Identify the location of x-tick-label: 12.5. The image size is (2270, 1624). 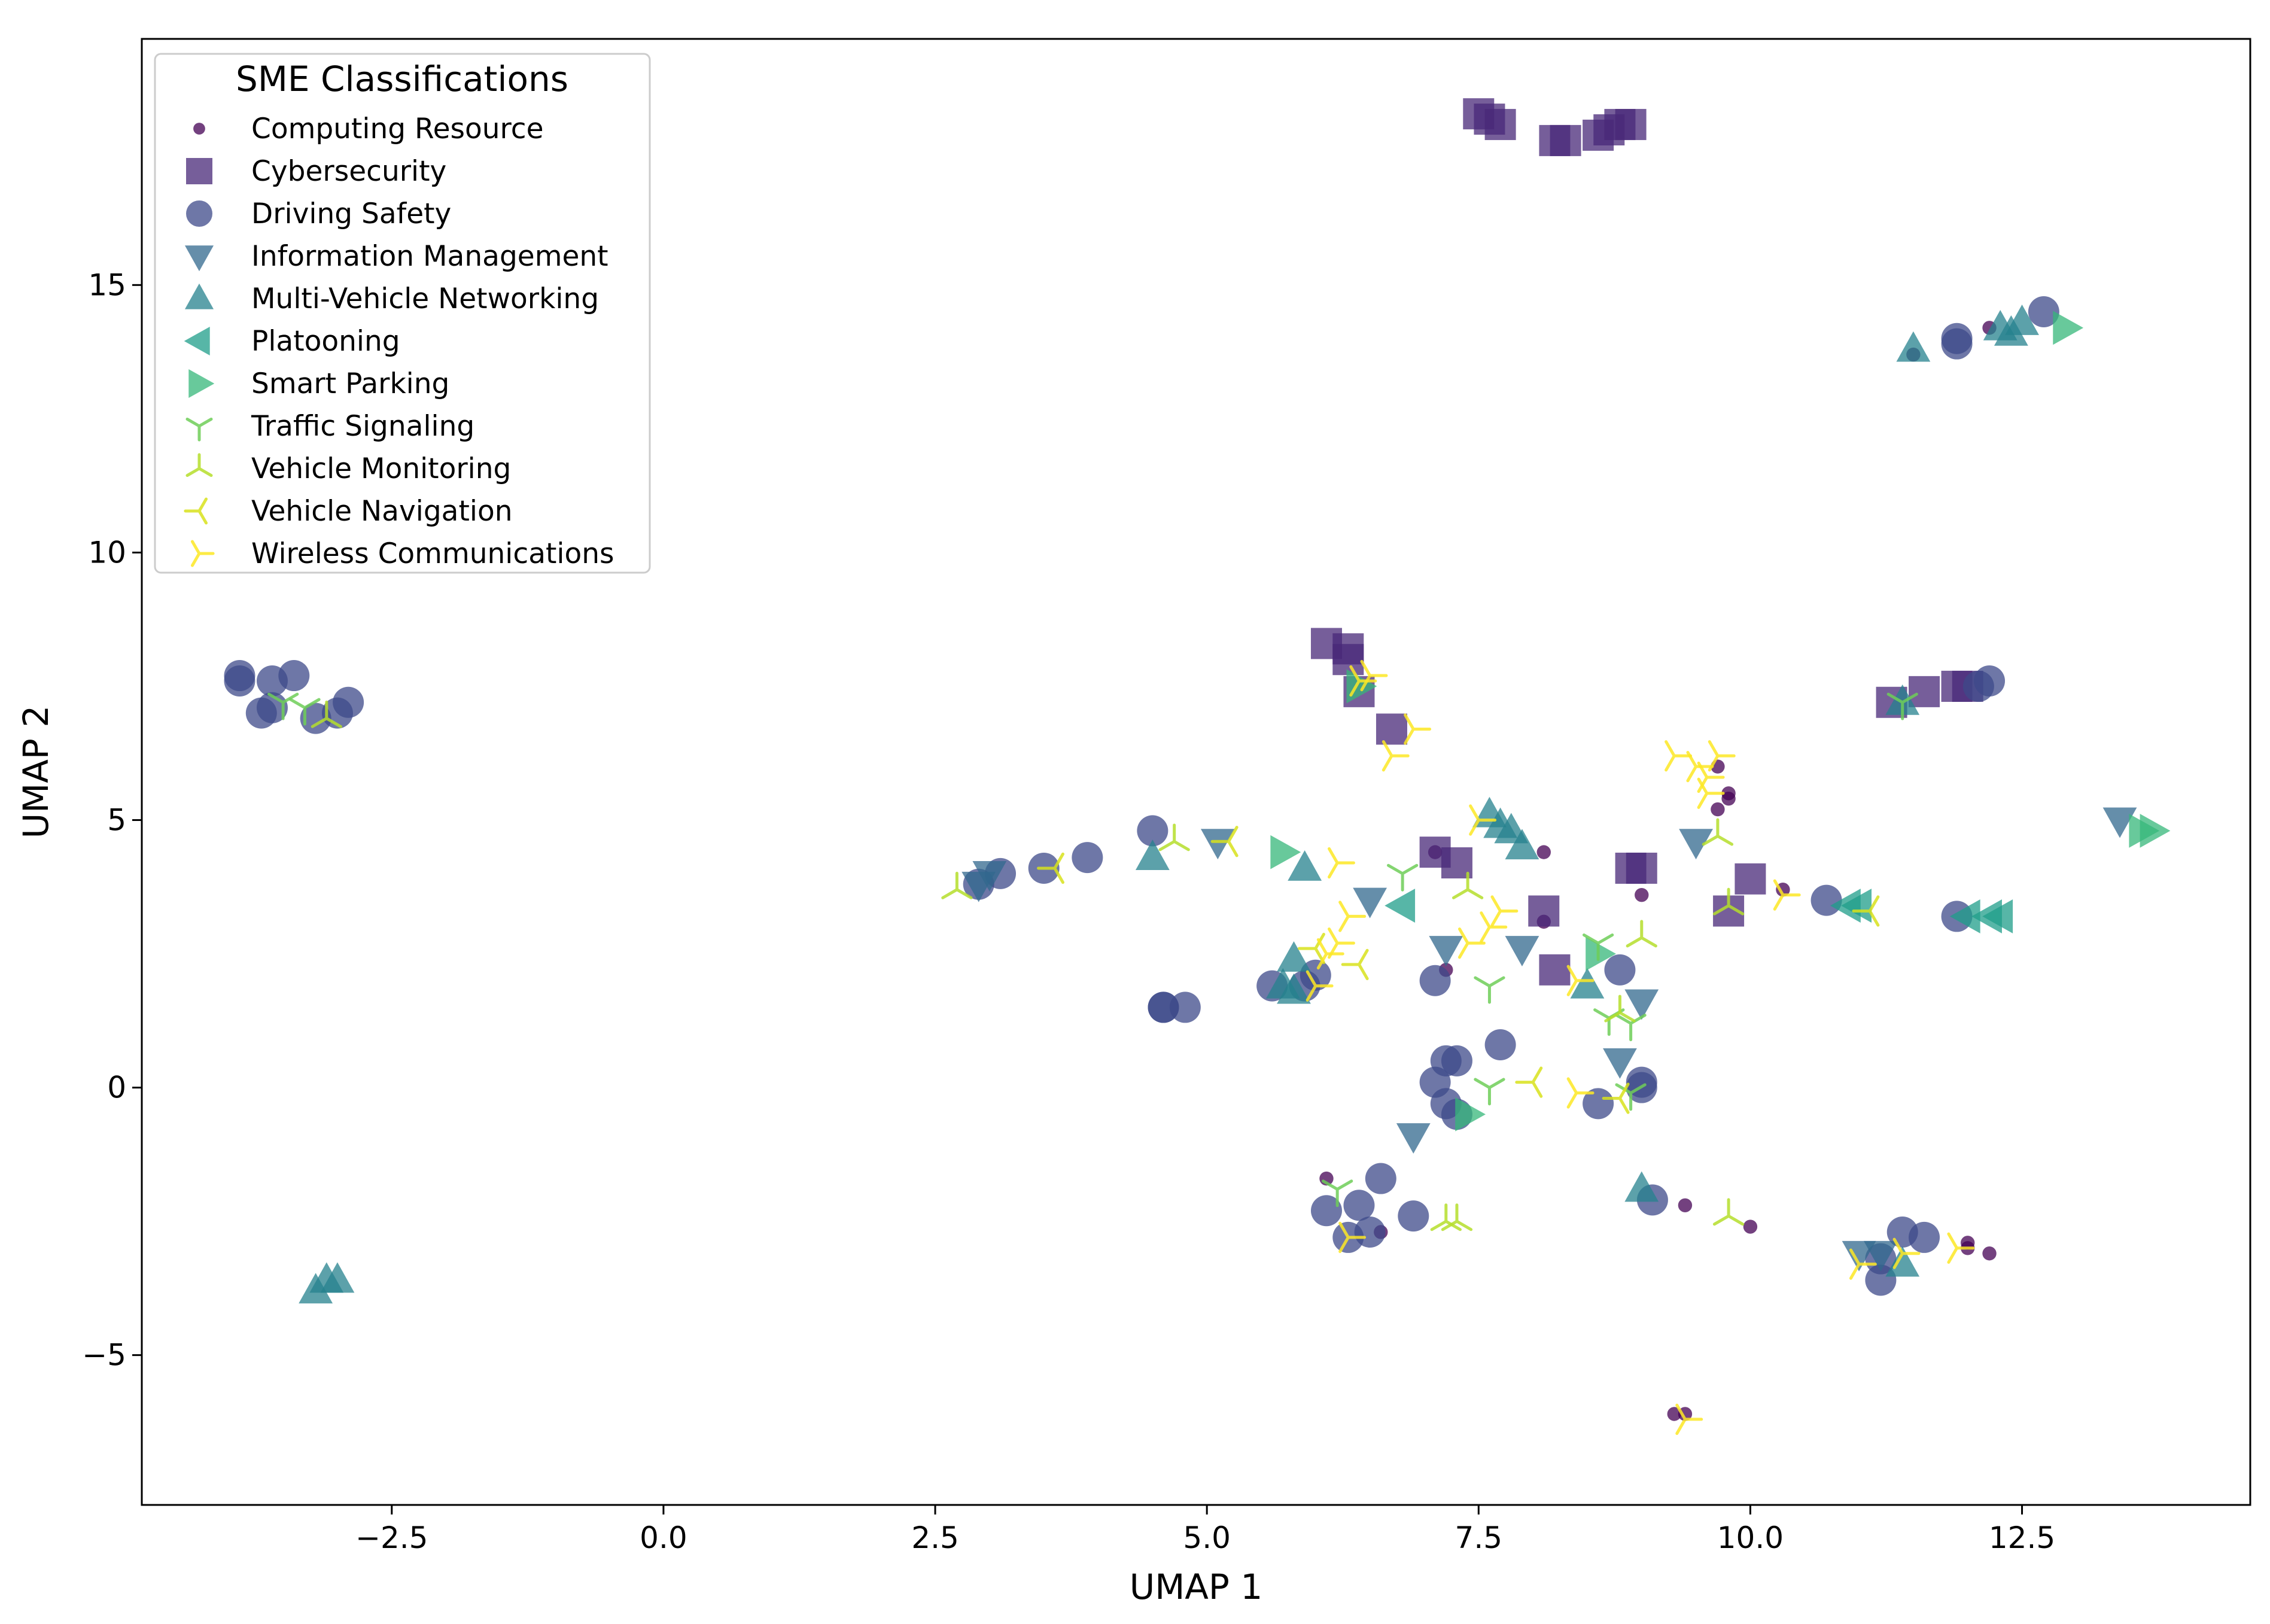
(2022, 1538).